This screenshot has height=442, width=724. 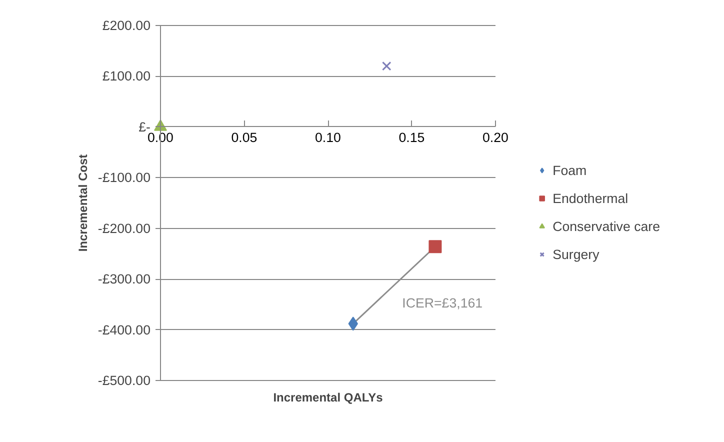 I want to click on x-tick-label: 0.10, so click(x=328, y=137).